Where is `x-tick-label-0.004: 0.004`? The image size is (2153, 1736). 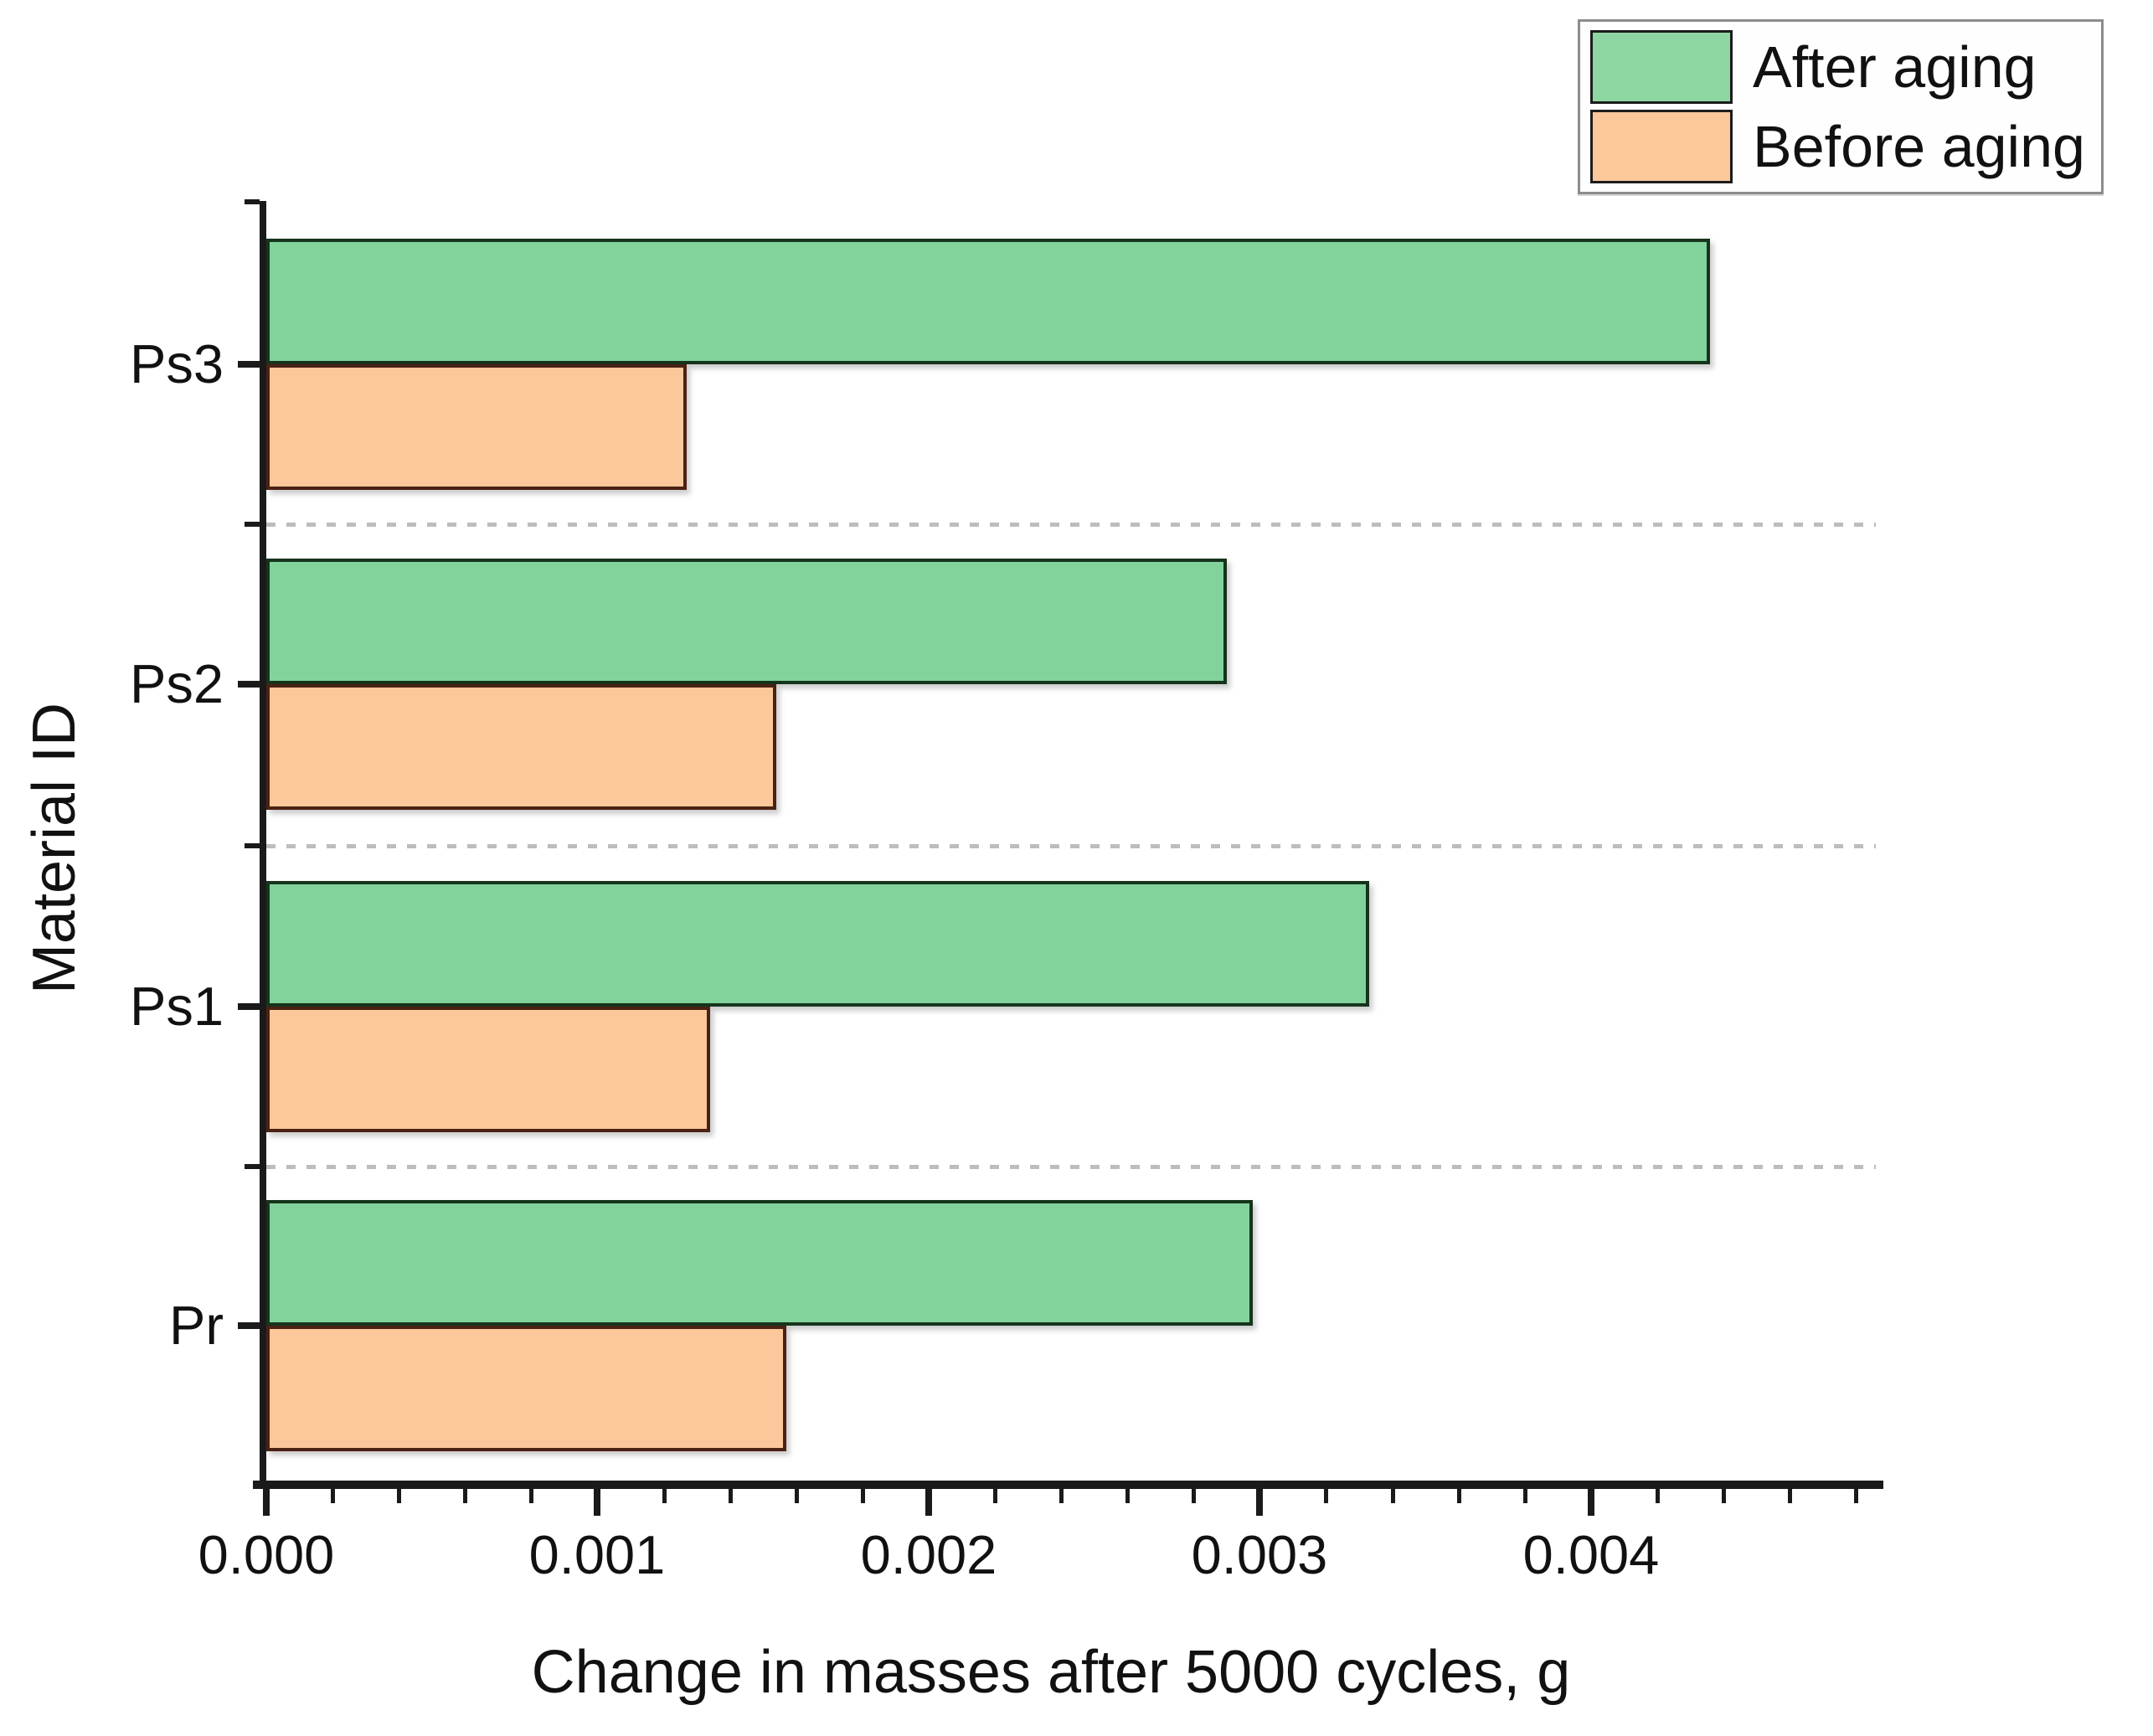
x-tick-label-0.004: 0.004 is located at coordinates (1591, 1554).